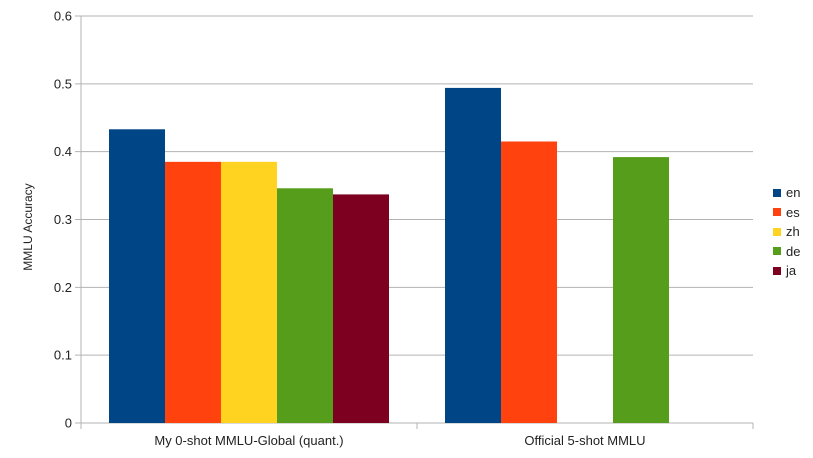 Image resolution: width=813 pixels, height=458 pixels. I want to click on legend-item-en: en, so click(786, 193).